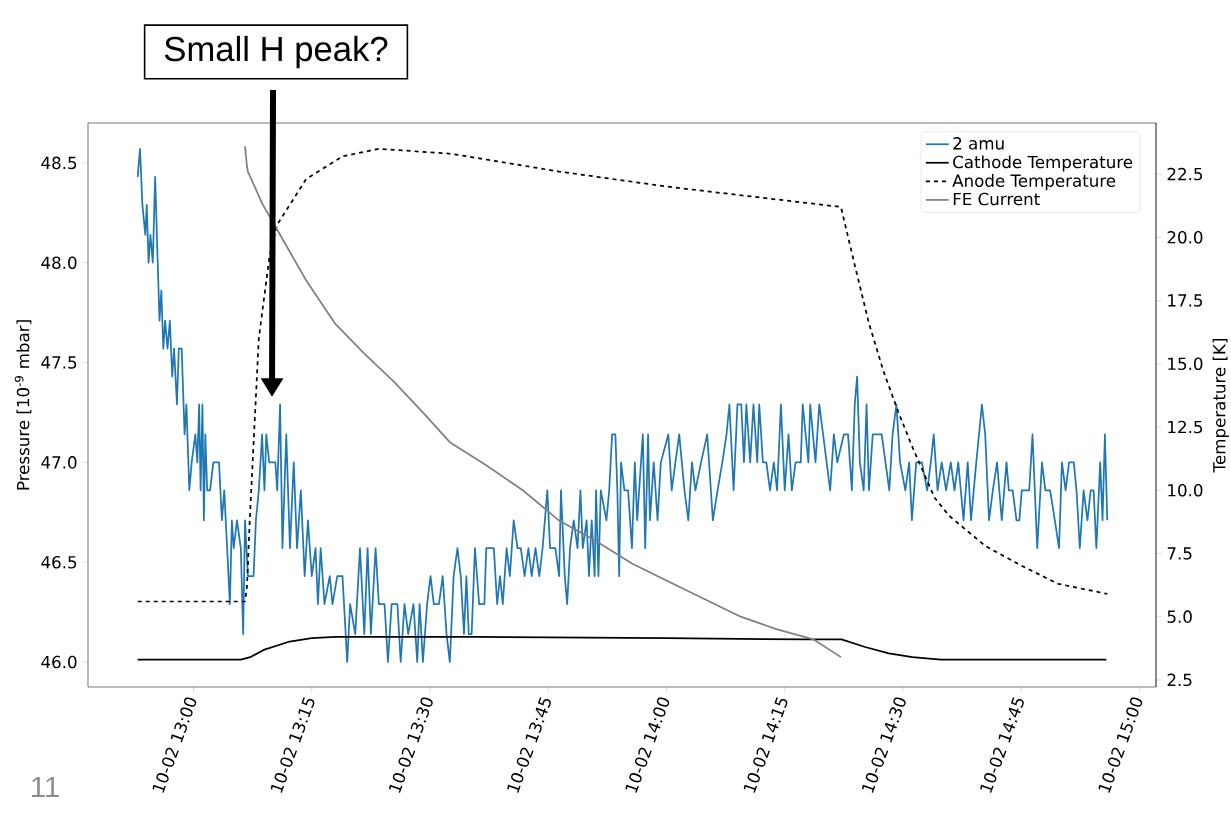 This screenshot has width=1231, height=817. What do you see at coordinates (1185, 490) in the screenshot?
I see `y2-tick-label: 10.0` at bounding box center [1185, 490].